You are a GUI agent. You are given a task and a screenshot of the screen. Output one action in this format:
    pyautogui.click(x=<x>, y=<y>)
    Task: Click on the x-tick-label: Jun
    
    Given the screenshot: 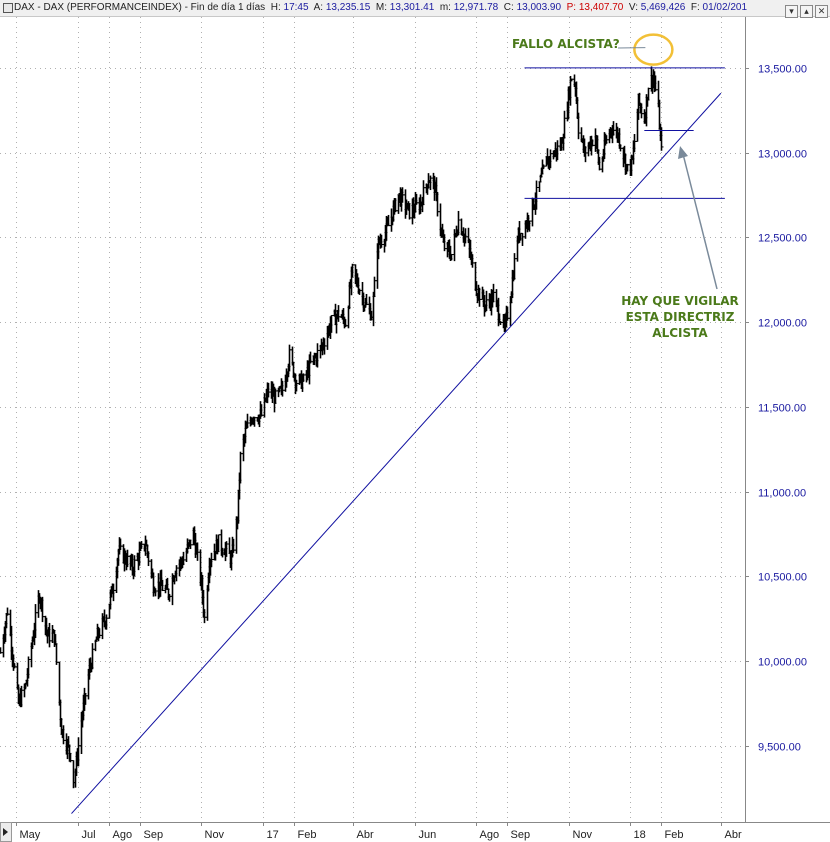 What is the action you would take?
    pyautogui.click(x=428, y=835)
    